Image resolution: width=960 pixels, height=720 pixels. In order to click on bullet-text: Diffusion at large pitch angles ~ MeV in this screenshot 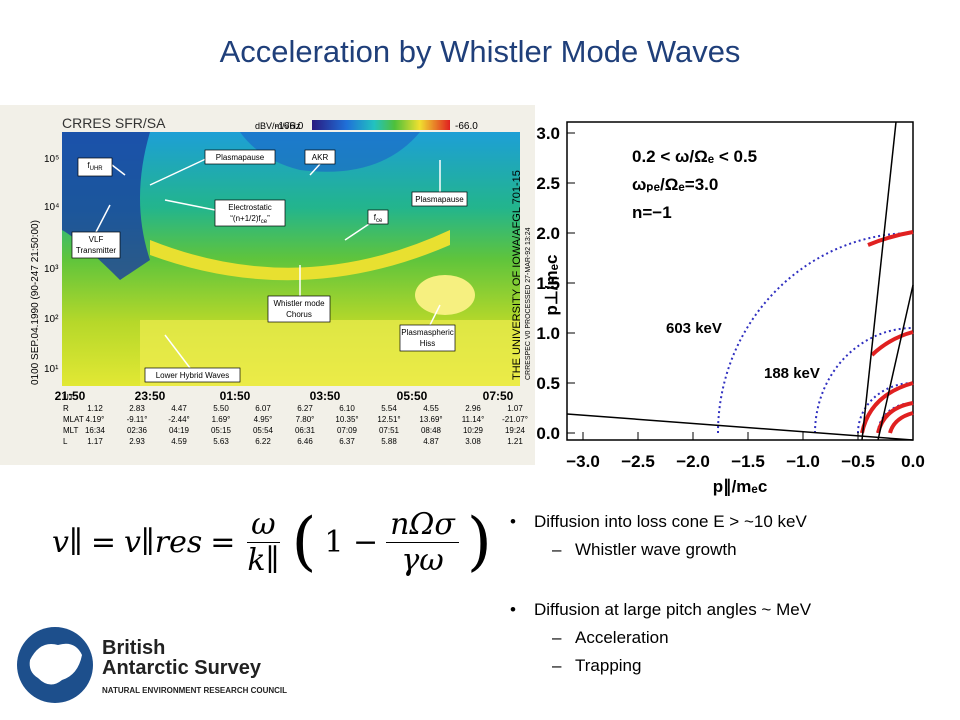, I will do `click(660, 610)`.